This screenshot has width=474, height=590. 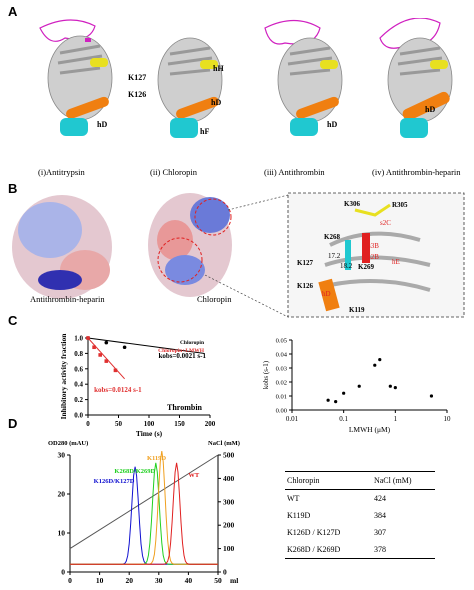 I want to click on x-axis-label: LMWH (μM), so click(x=370, y=429).